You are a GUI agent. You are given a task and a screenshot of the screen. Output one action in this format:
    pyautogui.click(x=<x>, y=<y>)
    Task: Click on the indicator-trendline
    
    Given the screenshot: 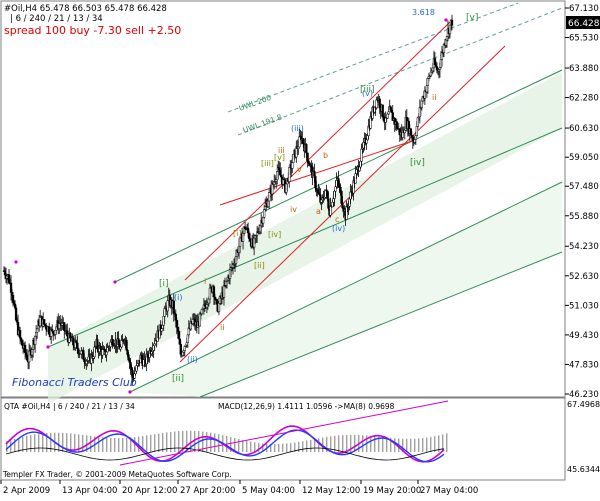 What is the action you would take?
    pyautogui.click(x=284, y=433)
    